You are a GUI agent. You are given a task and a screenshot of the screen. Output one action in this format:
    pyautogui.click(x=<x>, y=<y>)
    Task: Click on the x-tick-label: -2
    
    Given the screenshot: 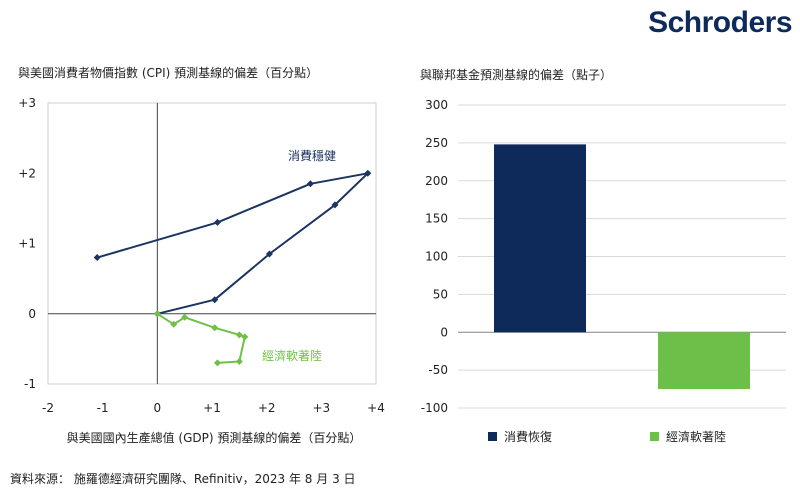 What is the action you would take?
    pyautogui.click(x=48, y=408)
    